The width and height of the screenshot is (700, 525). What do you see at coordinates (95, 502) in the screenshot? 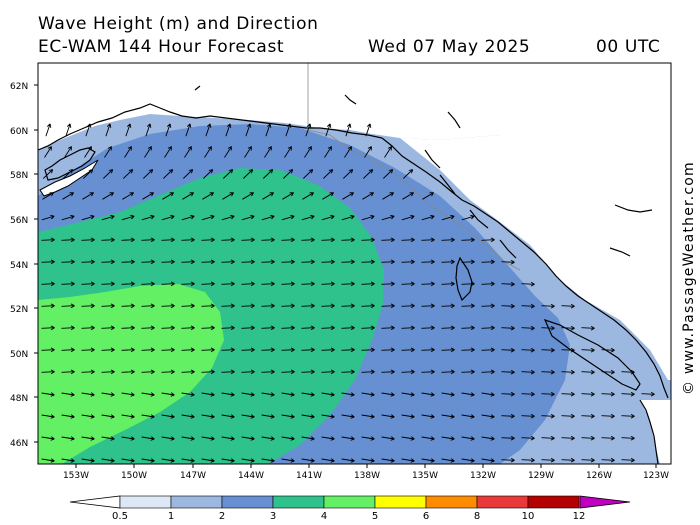
I see `legend-left-cap` at bounding box center [95, 502].